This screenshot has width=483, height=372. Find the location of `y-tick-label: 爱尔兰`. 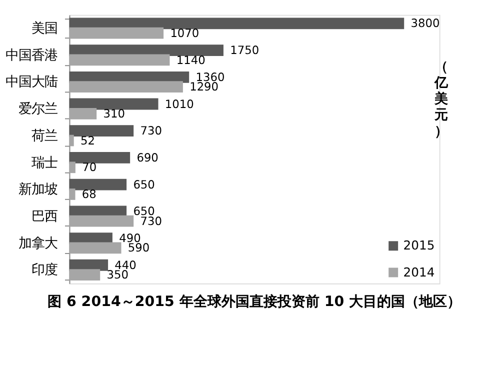

y-tick-label: 爱尔兰 is located at coordinates (38, 110).